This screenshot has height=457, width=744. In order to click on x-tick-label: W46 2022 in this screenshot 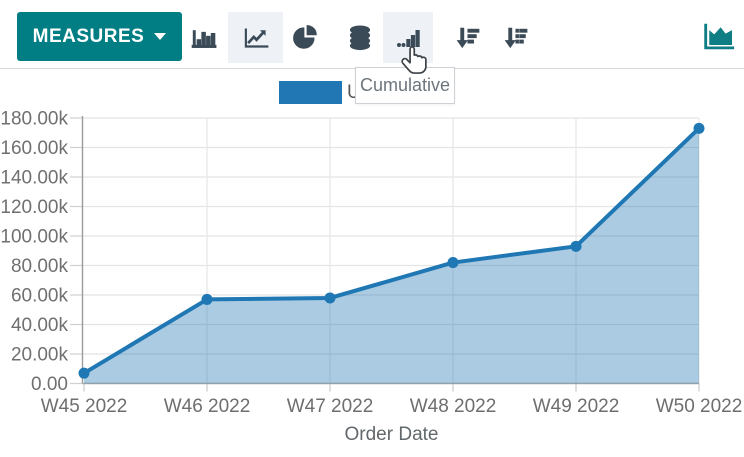, I will do `click(207, 406)`.